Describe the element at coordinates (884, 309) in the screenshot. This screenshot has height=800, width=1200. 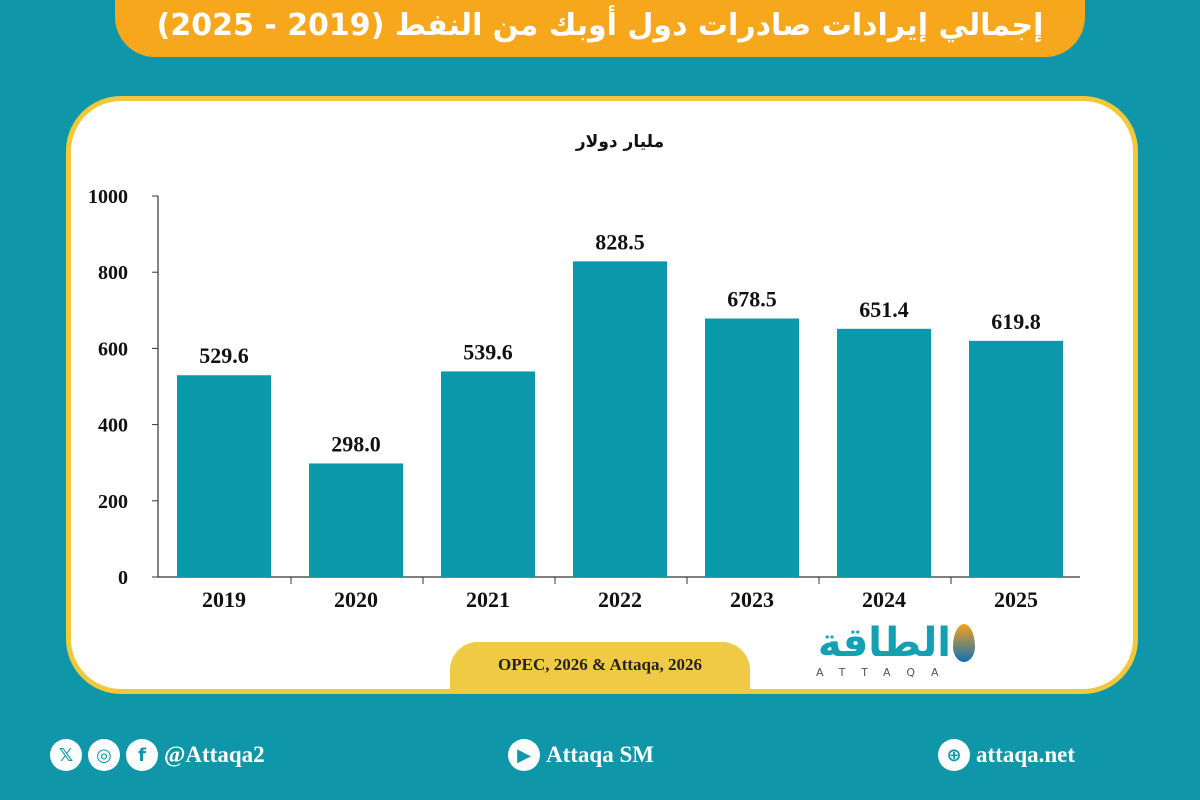
I see `data-label-2024: 651.4` at that location.